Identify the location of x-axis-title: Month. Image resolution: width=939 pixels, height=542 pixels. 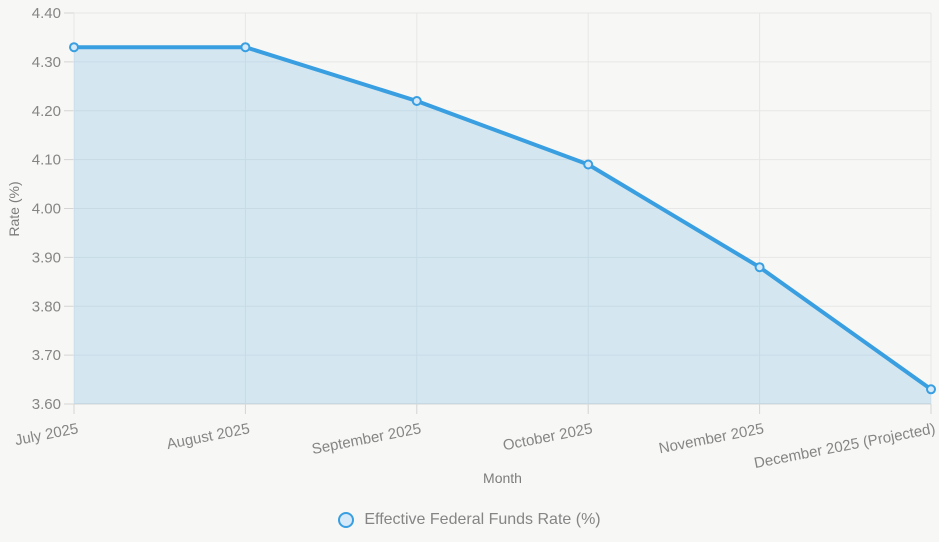
(502, 478).